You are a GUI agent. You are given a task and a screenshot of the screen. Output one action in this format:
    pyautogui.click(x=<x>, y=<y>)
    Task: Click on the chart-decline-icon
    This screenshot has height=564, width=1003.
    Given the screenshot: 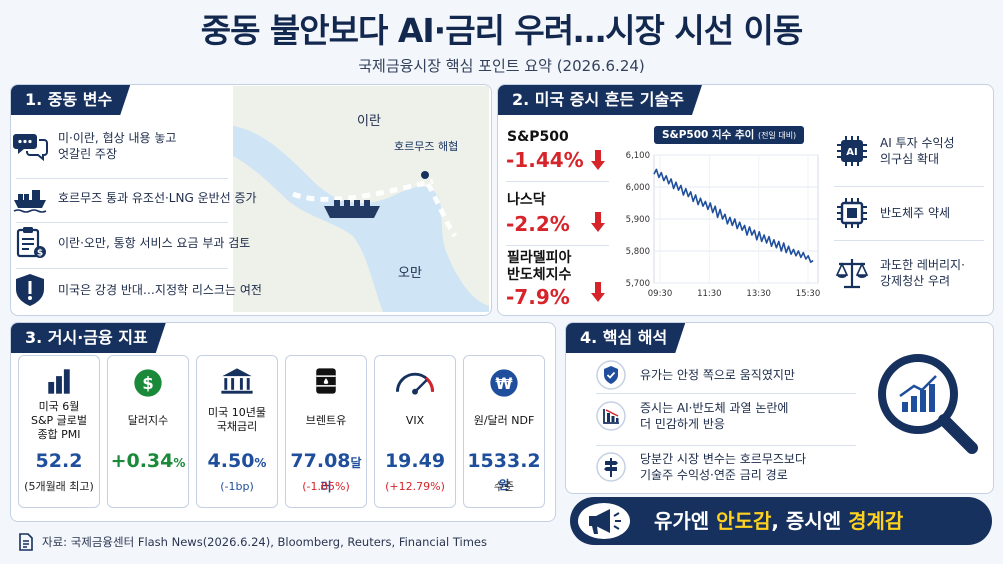 What is the action you would take?
    pyautogui.click(x=611, y=416)
    